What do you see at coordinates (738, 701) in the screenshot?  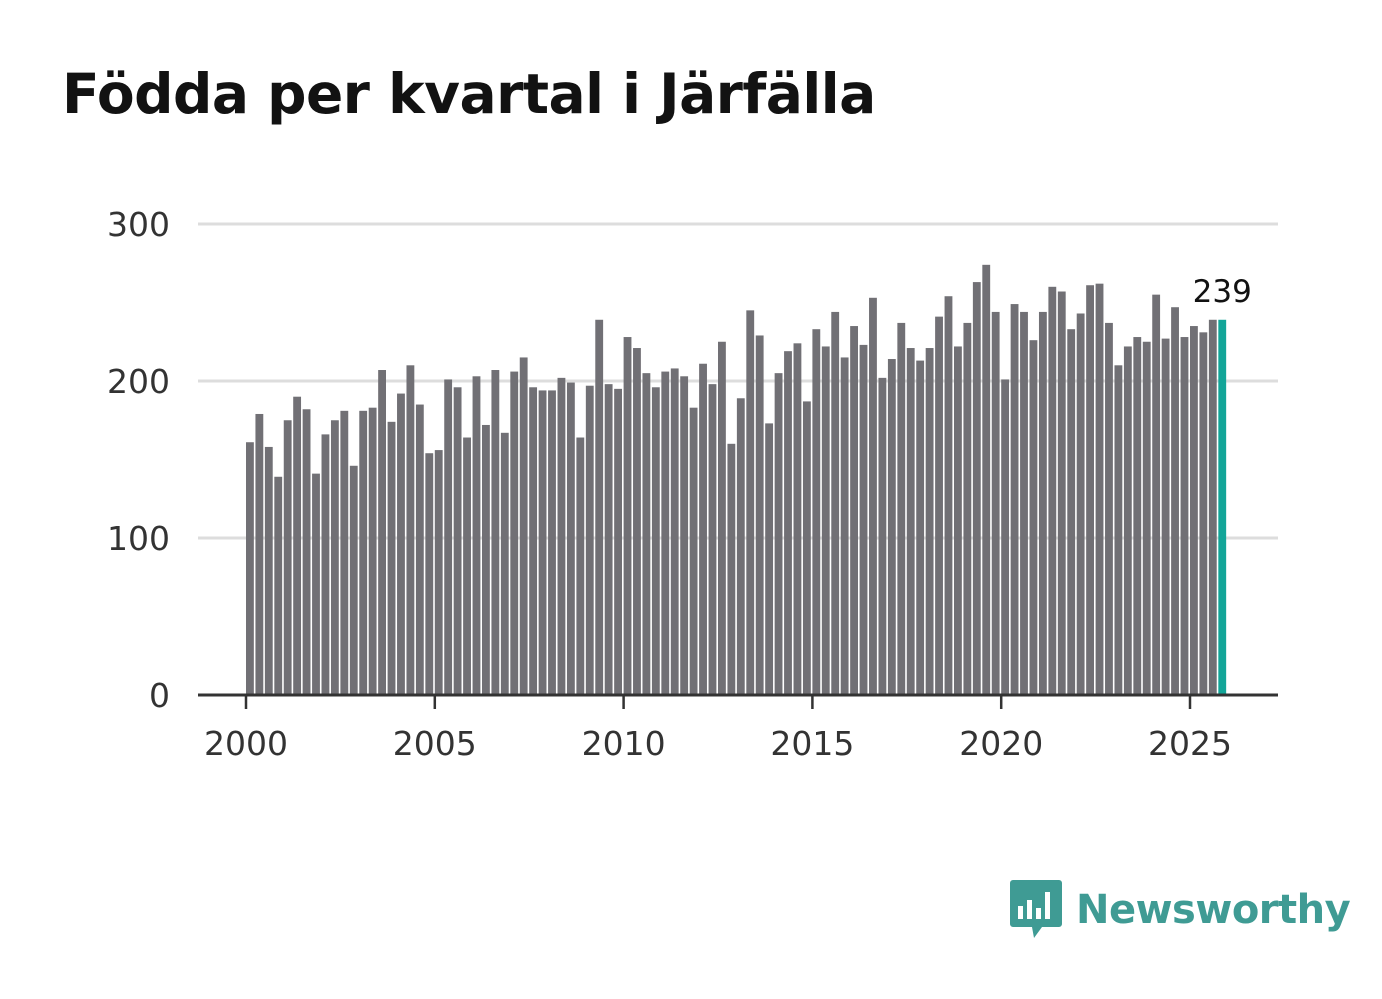 I see `axes` at bounding box center [738, 701].